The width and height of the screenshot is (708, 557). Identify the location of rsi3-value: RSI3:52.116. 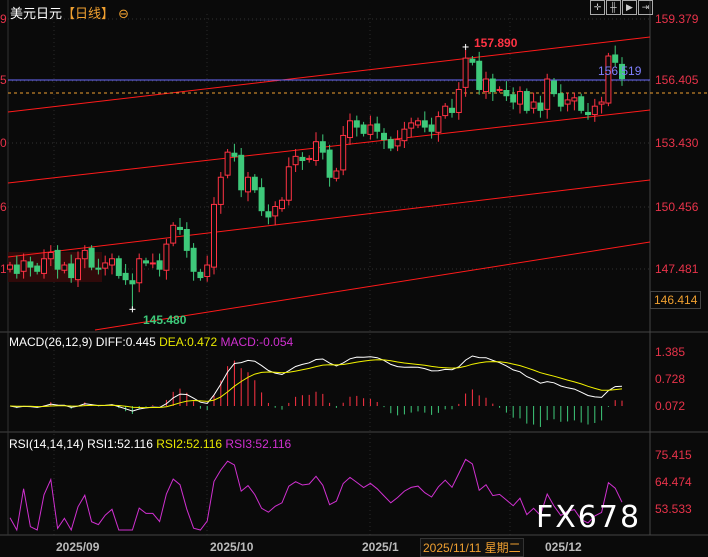
(258, 444).